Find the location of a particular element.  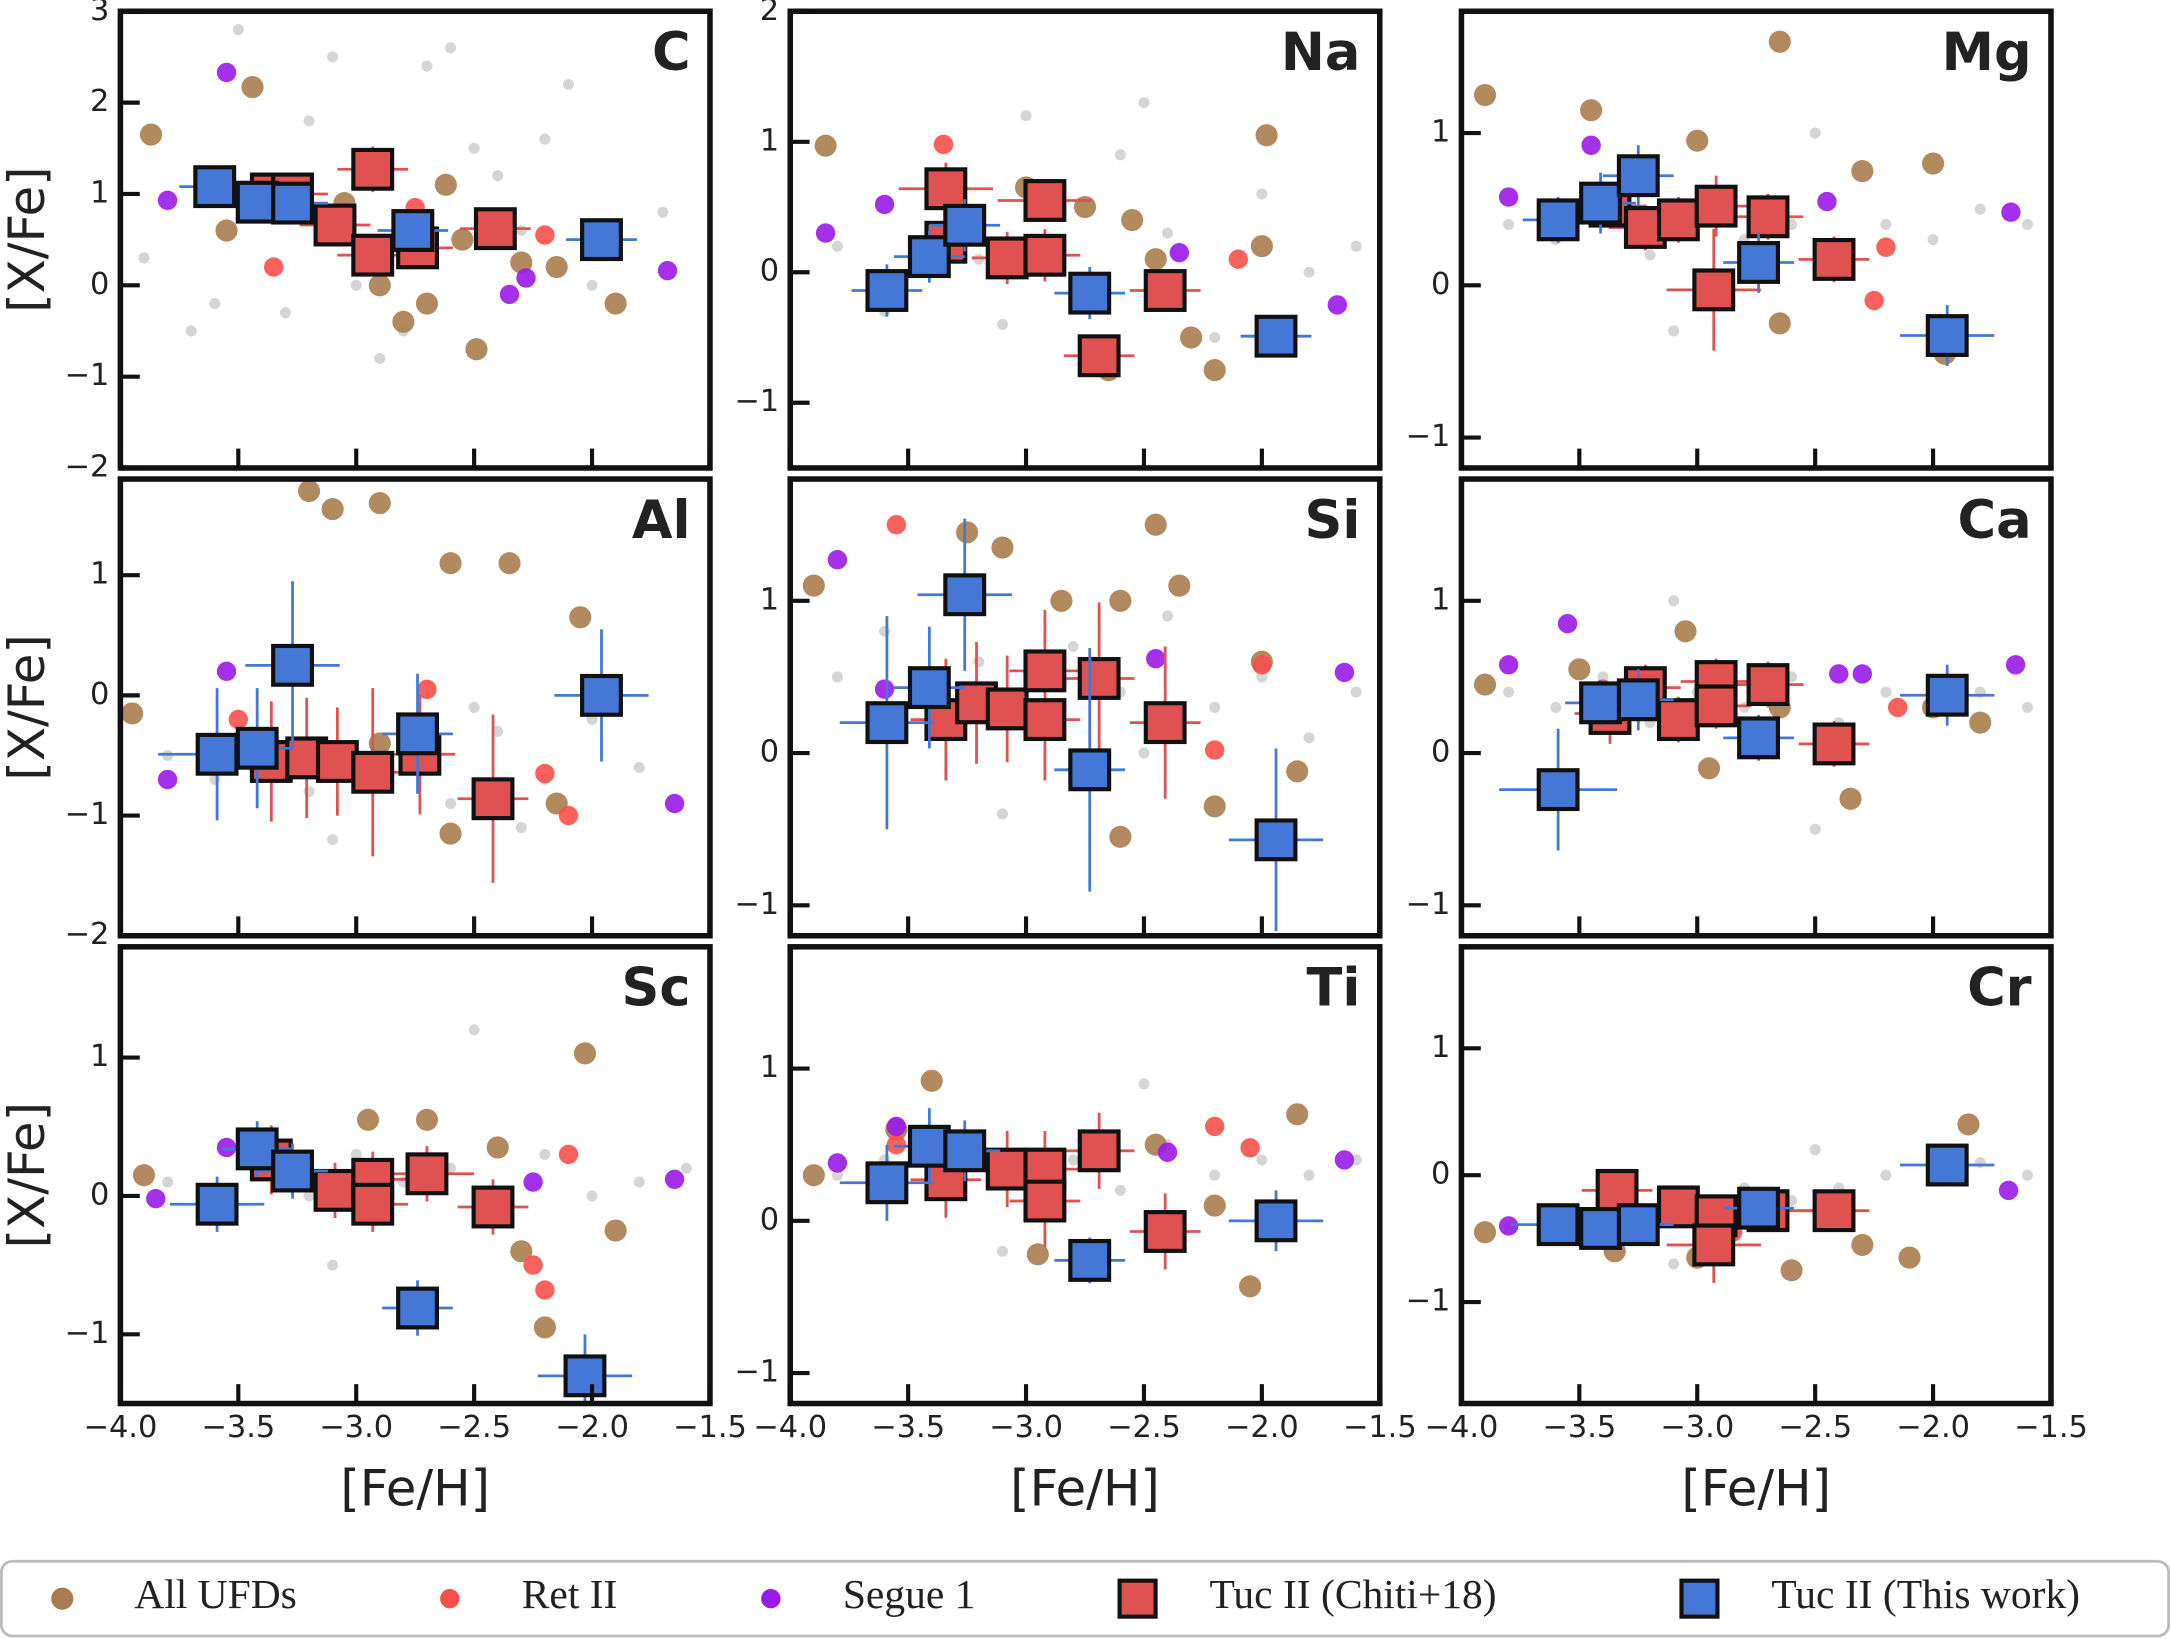

x-tick-label: −1.5 is located at coordinates (710, 1427).